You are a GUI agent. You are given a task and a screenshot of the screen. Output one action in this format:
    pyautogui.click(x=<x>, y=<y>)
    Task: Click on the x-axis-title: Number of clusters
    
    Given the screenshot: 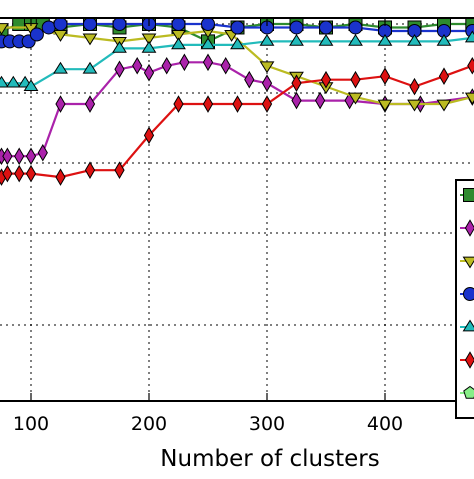 What is the action you would take?
    pyautogui.click(x=269, y=459)
    